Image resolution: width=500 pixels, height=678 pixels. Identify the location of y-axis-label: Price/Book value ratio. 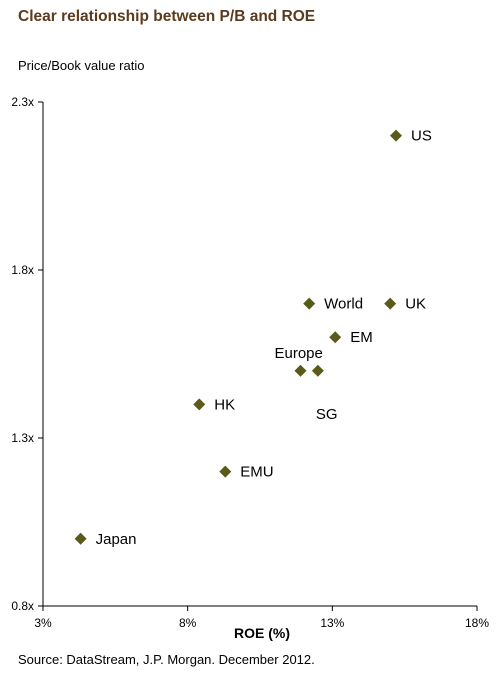
(81, 65).